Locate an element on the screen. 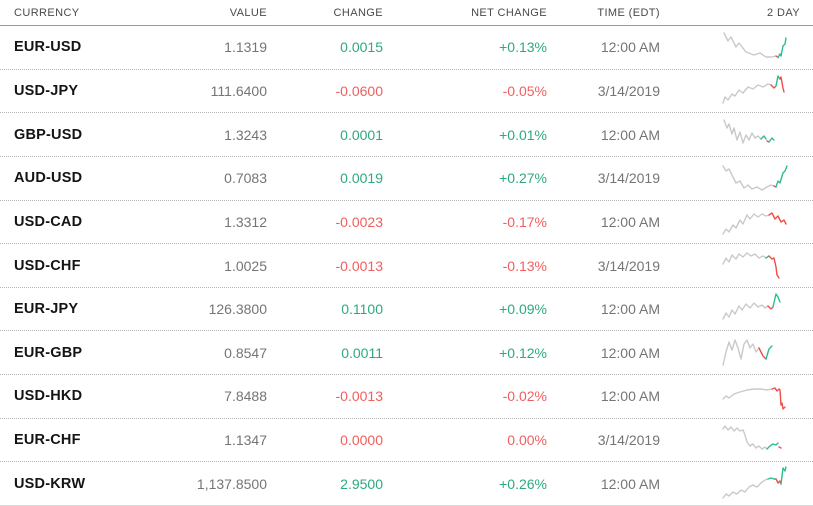  value-cell: 1.1319 is located at coordinates (245, 47).